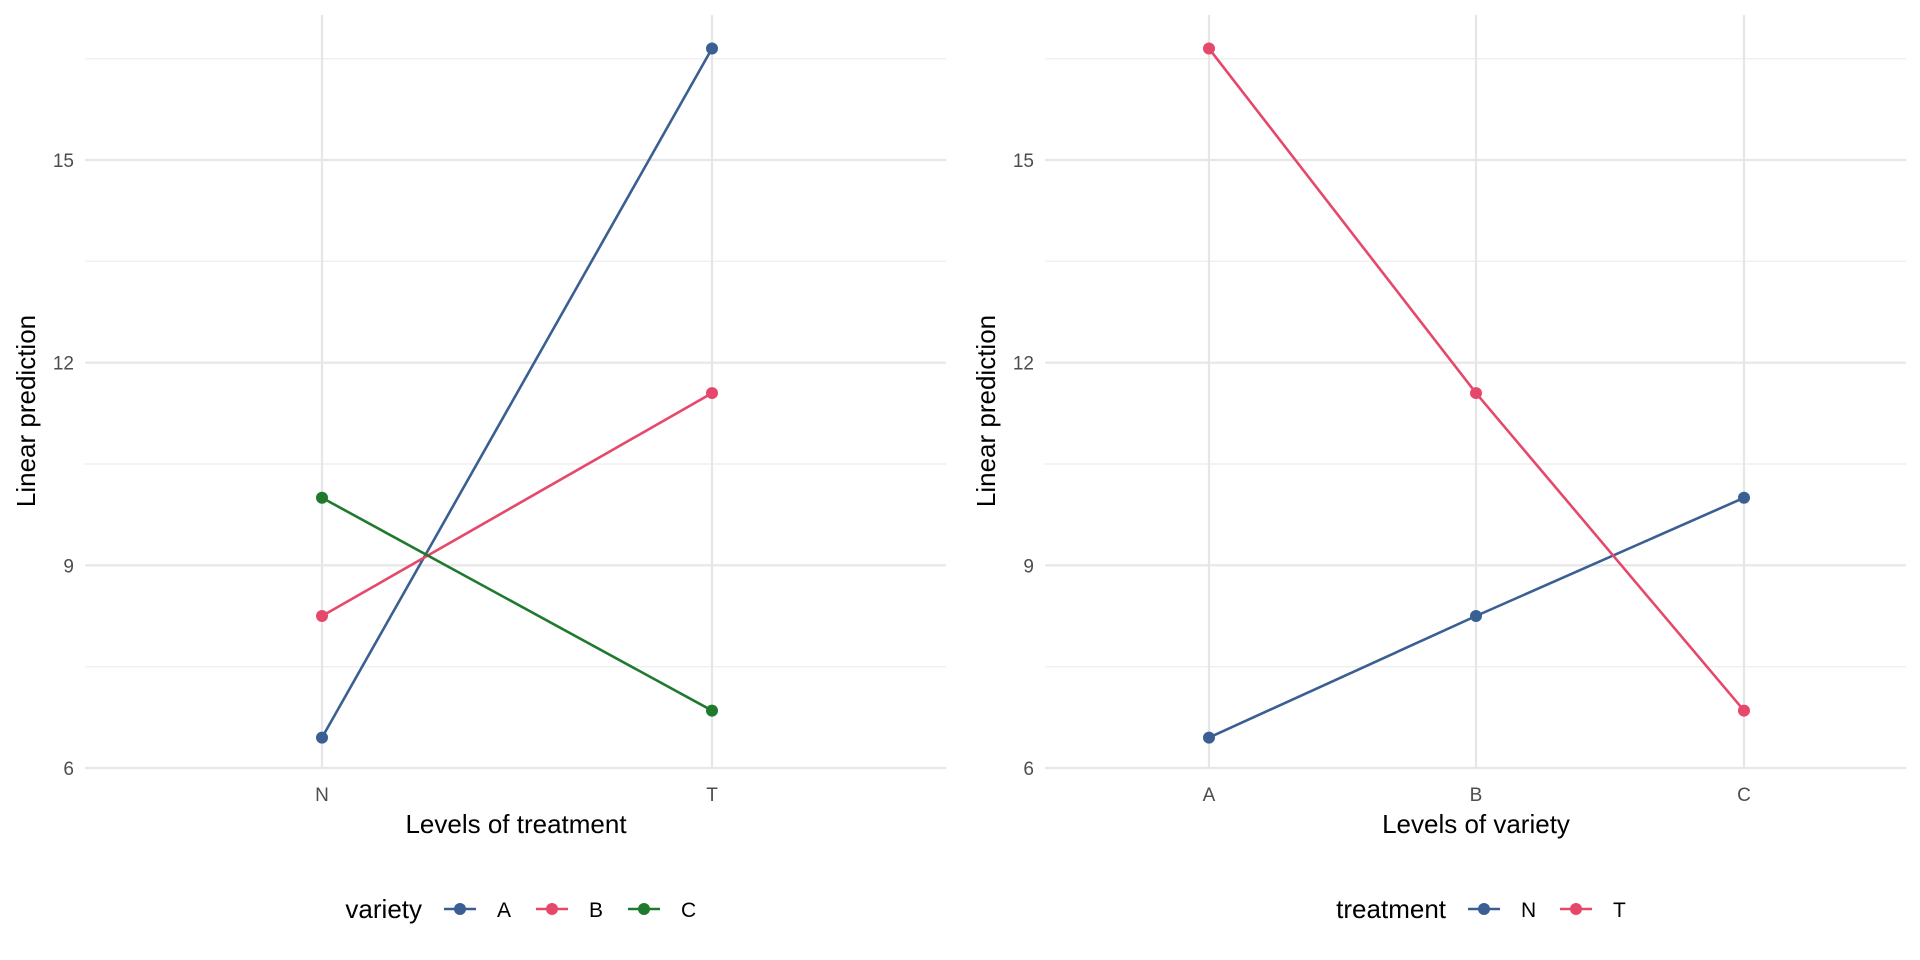  Describe the element at coordinates (1744, 710) in the screenshot. I see `data-point-T-C` at that location.